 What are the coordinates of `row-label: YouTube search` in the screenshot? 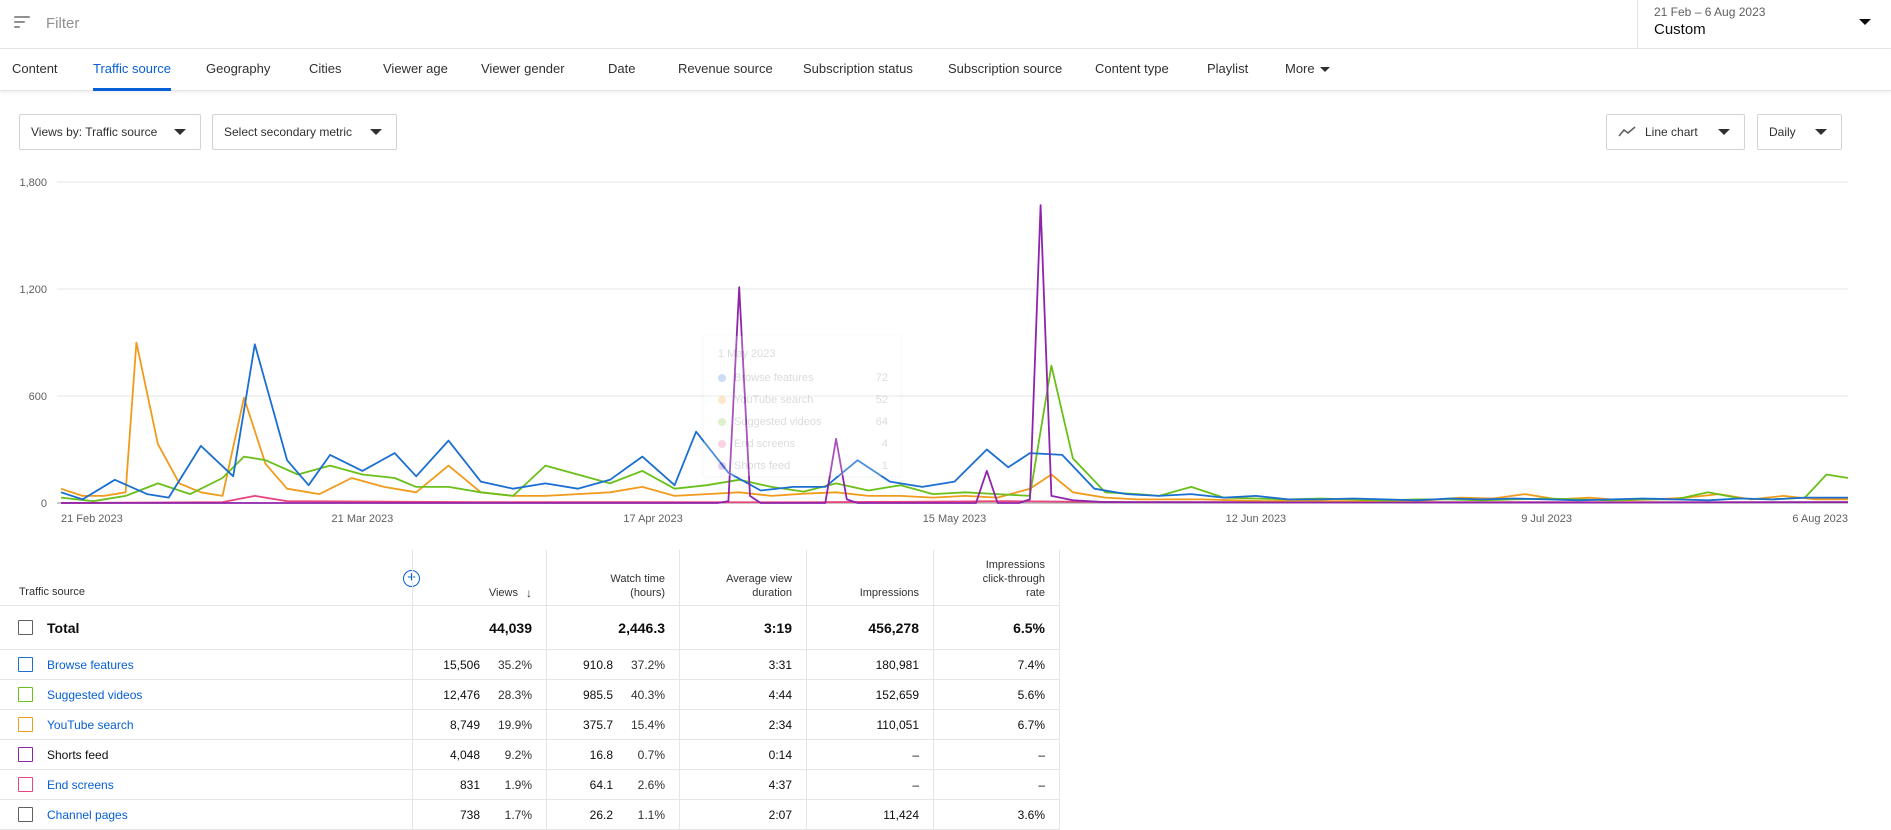 It's located at (90, 724).